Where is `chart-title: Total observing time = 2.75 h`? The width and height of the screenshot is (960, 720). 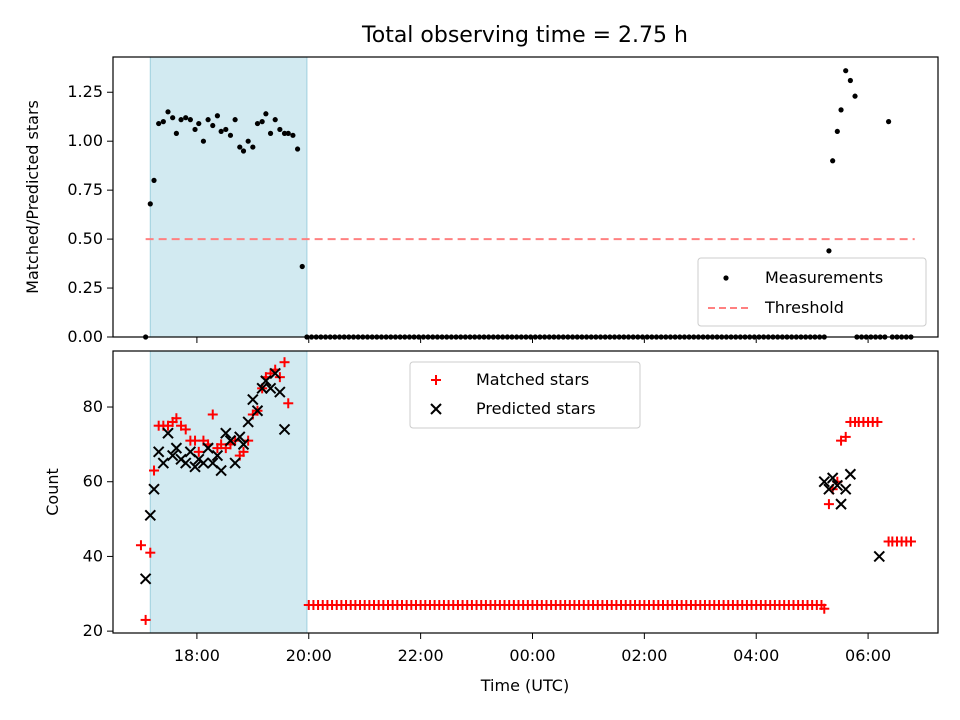
chart-title: Total observing time = 2.75 h is located at coordinates (524, 35).